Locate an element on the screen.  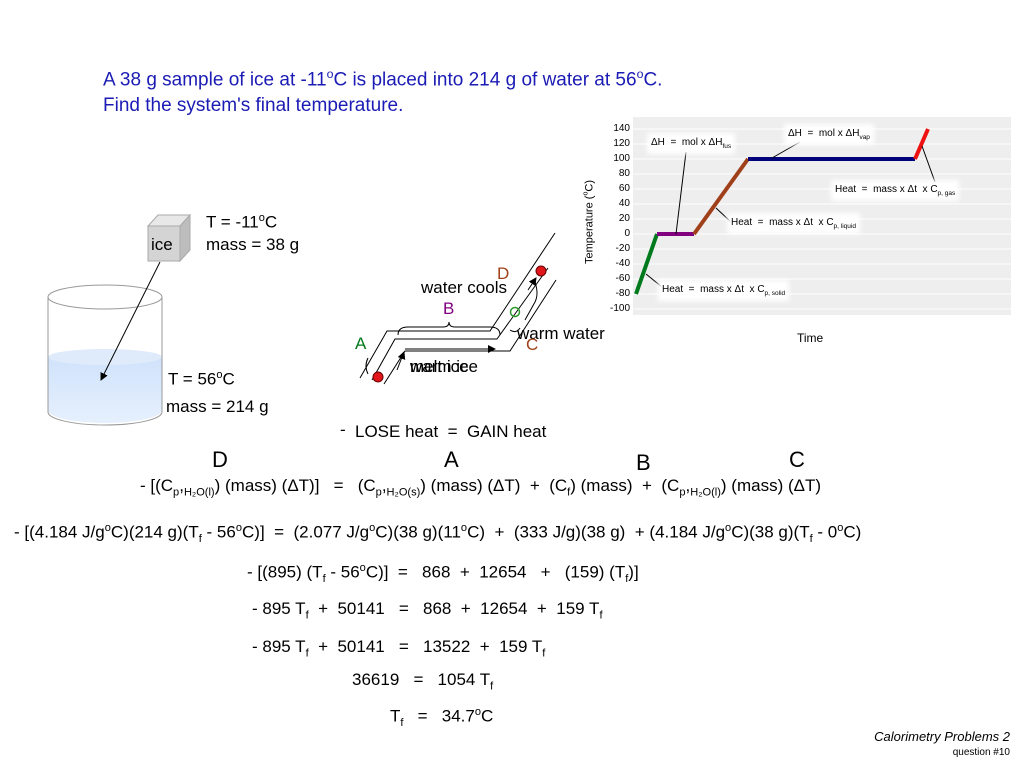
y-tick-label: -100 is located at coordinates (619, 308).